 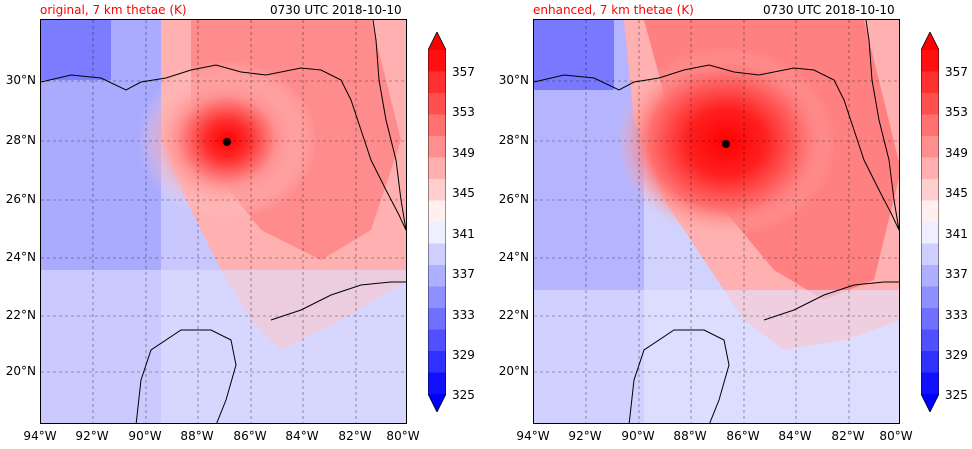 I want to click on x-tick-86w: 86°W, so click(x=250, y=436).